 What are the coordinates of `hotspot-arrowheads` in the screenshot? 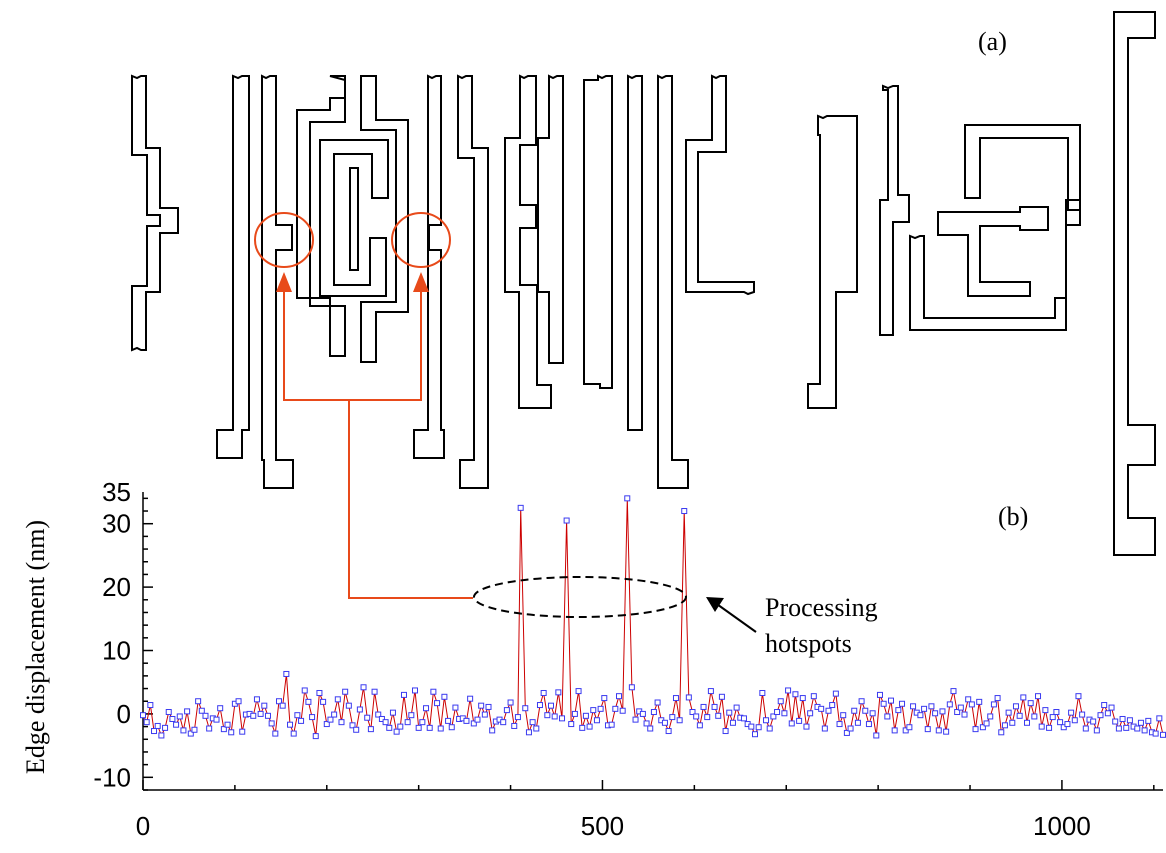 It's located at (352, 282).